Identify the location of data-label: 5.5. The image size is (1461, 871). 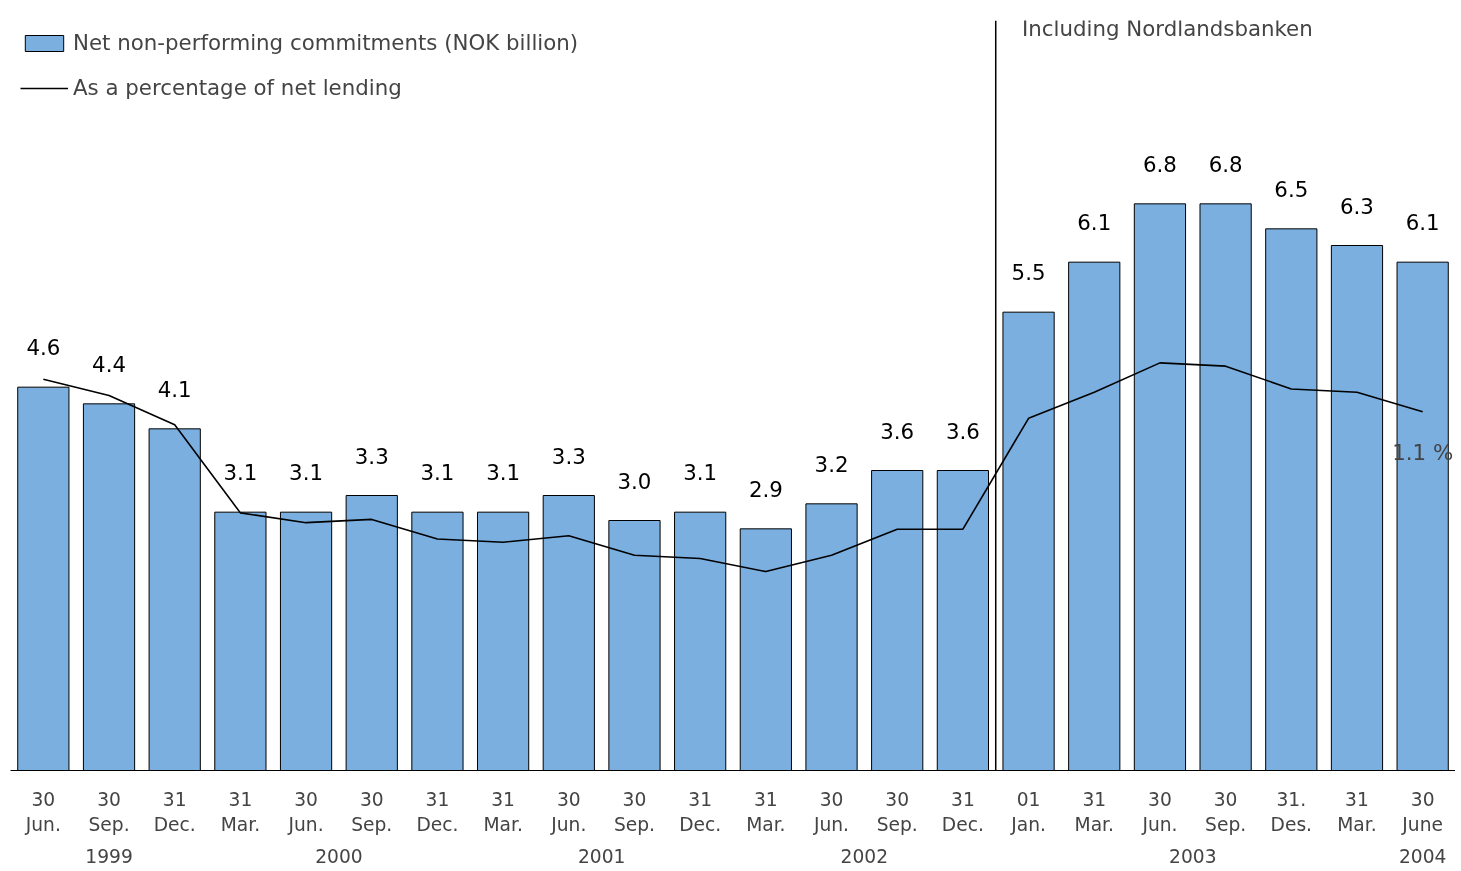
(1028, 273).